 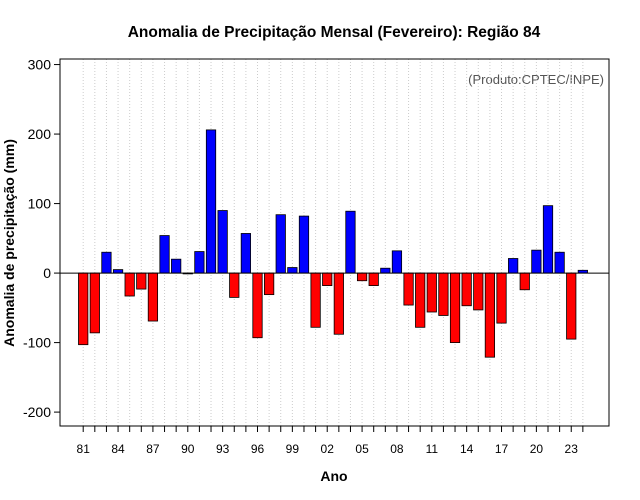 What do you see at coordinates (362, 449) in the screenshot?
I see `x-tick-label: 05` at bounding box center [362, 449].